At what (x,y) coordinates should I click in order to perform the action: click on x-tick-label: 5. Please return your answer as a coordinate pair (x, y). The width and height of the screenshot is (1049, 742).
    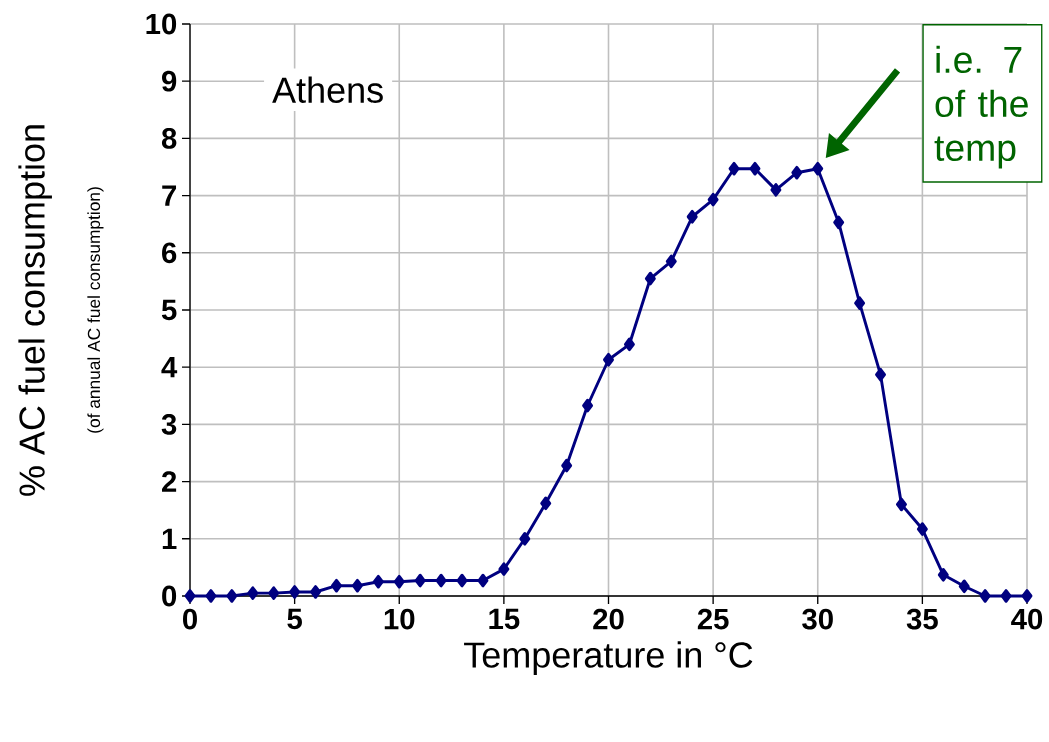
    Looking at the image, I should click on (294, 619).